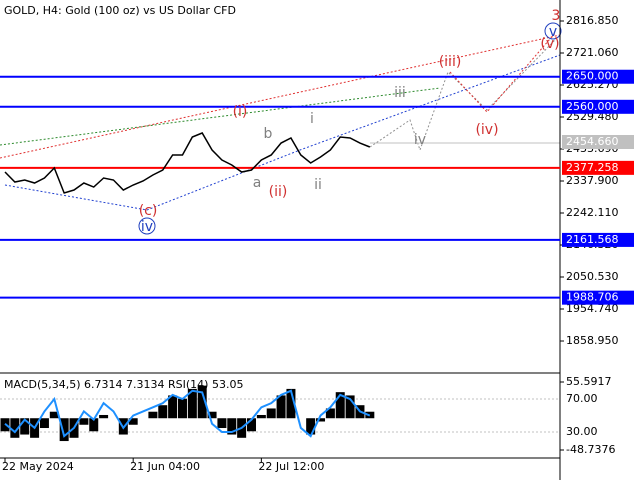 Image resolution: width=640 pixels, height=484 pixels. What do you see at coordinates (220, 116) in the screenshot?
I see `trend-line` at bounding box center [220, 116].